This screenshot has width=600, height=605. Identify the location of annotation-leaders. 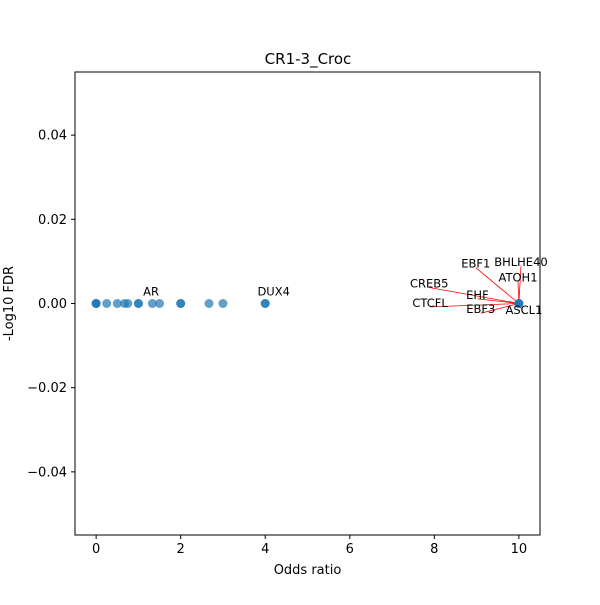
(477, 290).